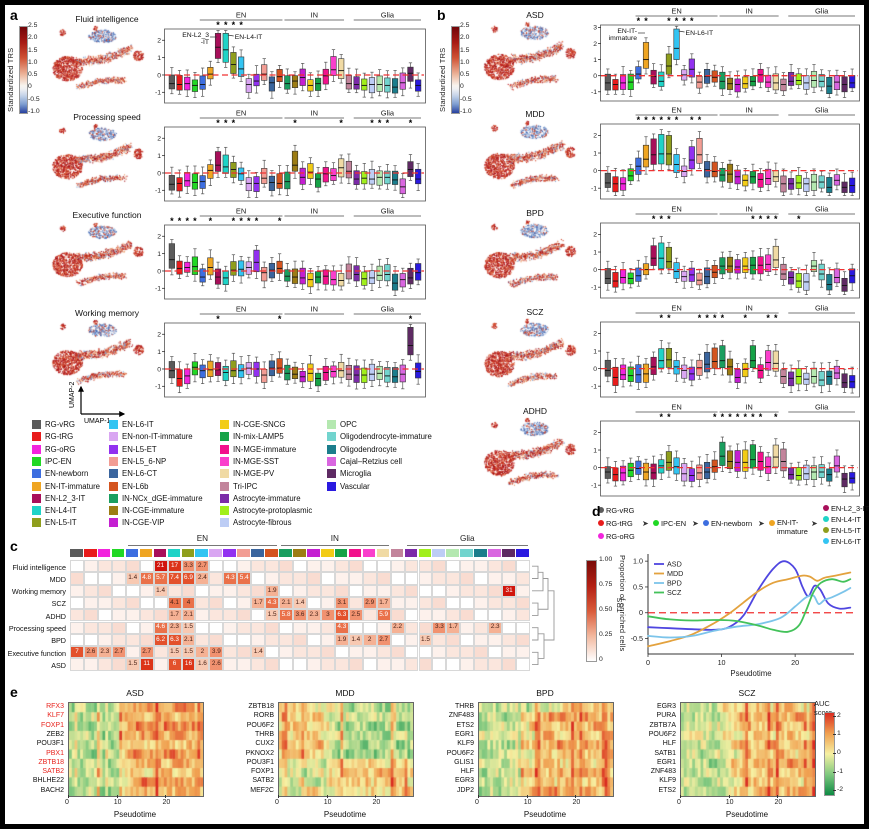 Image resolution: width=869 pixels, height=829 pixels. What do you see at coordinates (775, 456) in the screenshot?
I see `box-IN-MGE-PV` at bounding box center [775, 456].